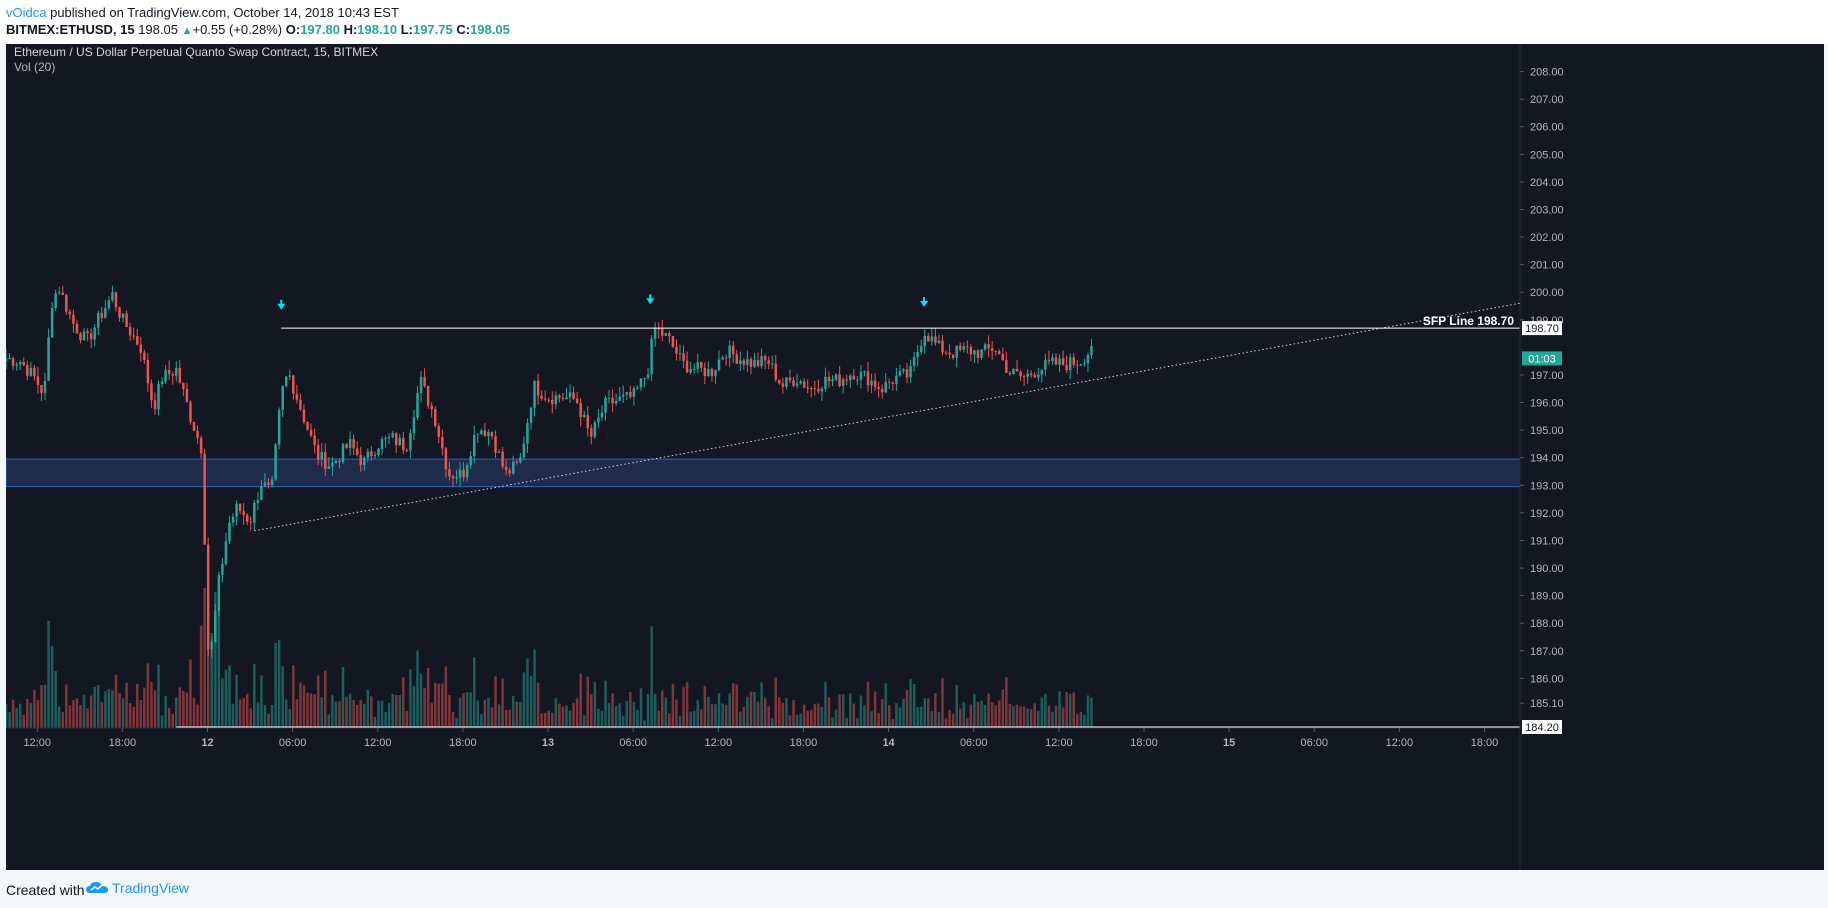 The image size is (1828, 908). Describe the element at coordinates (26, 12) in the screenshot. I see `author-link: vOidca` at that location.